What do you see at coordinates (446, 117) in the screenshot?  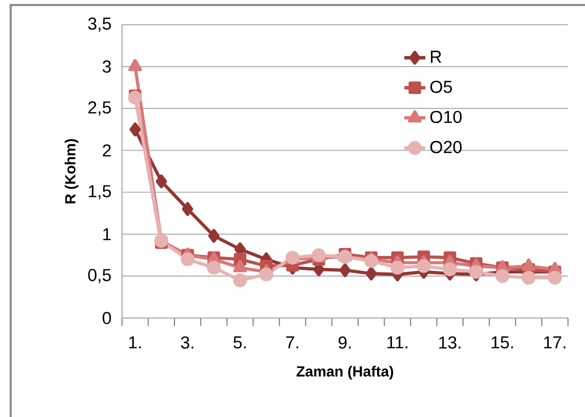 I see `legend-label: O10` at bounding box center [446, 117].